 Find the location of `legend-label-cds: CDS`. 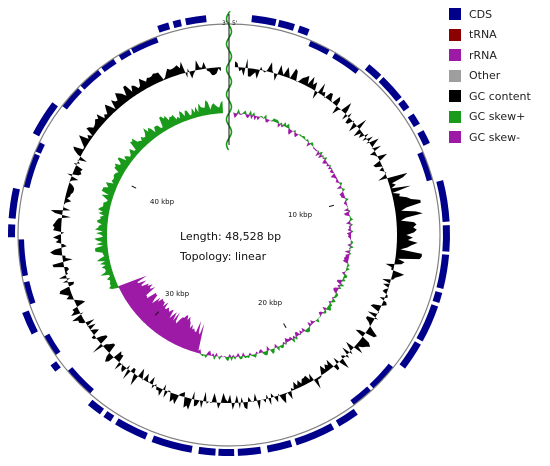

legend-label-cds: CDS is located at coordinates (481, 14).